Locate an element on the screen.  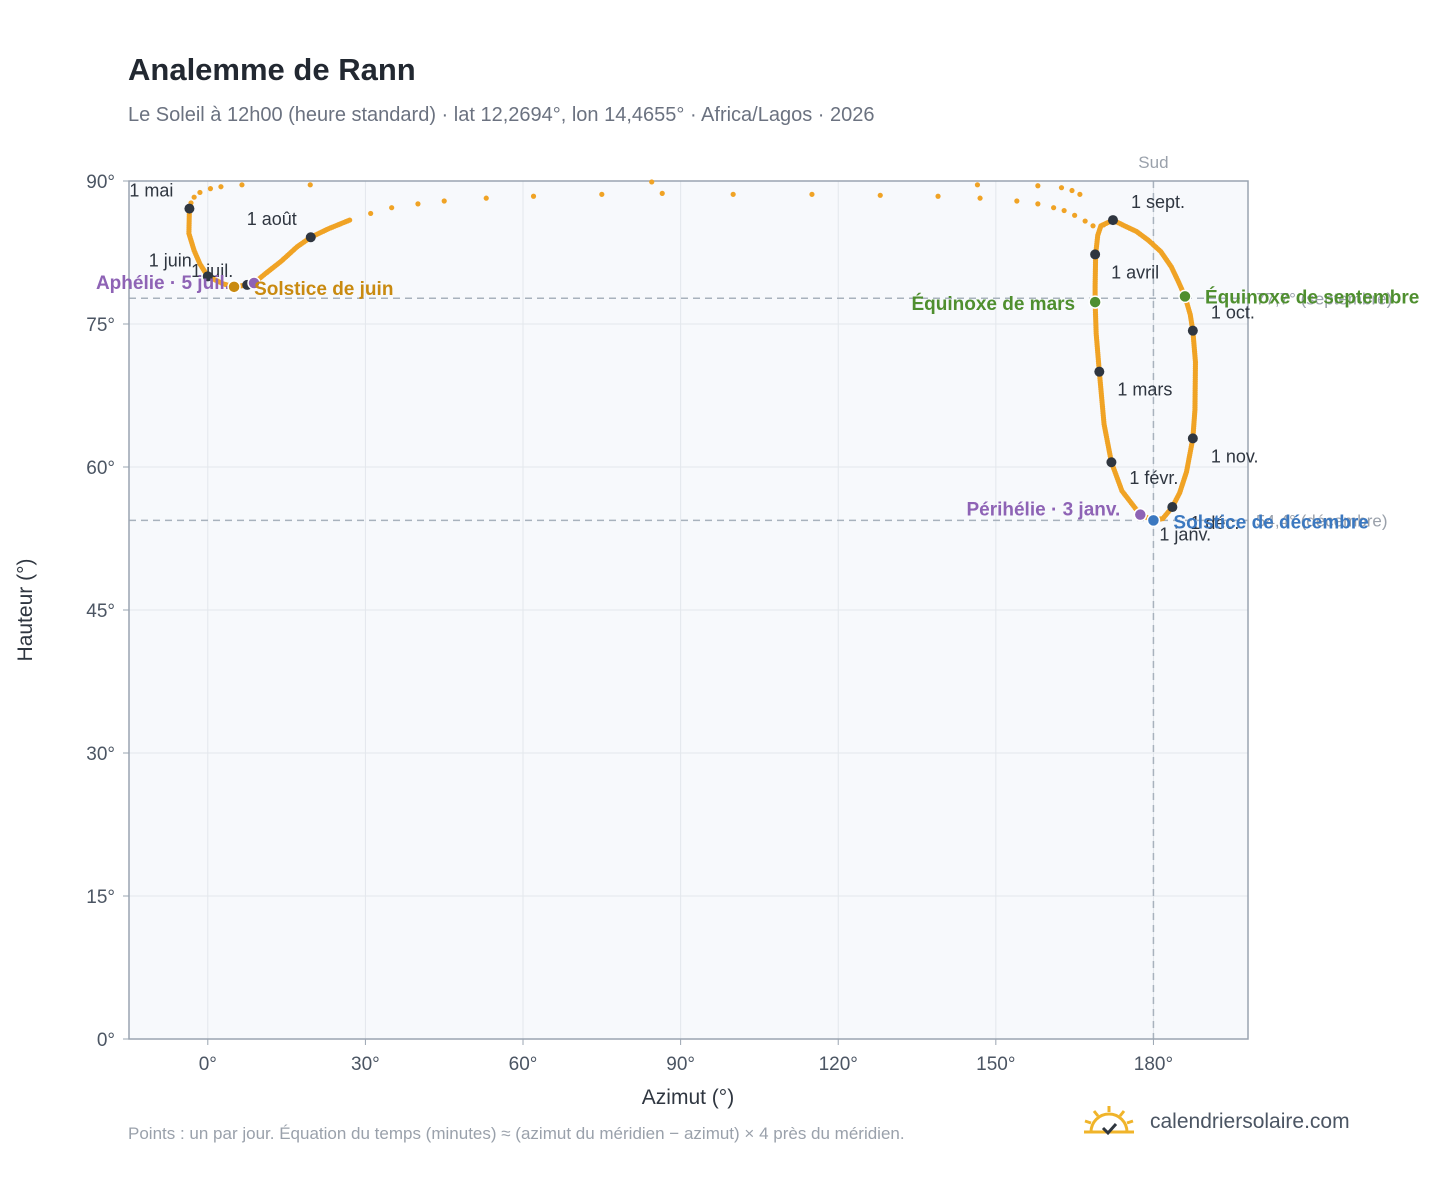
event-label: Équinoxe de septembre is located at coordinates (1312, 297).